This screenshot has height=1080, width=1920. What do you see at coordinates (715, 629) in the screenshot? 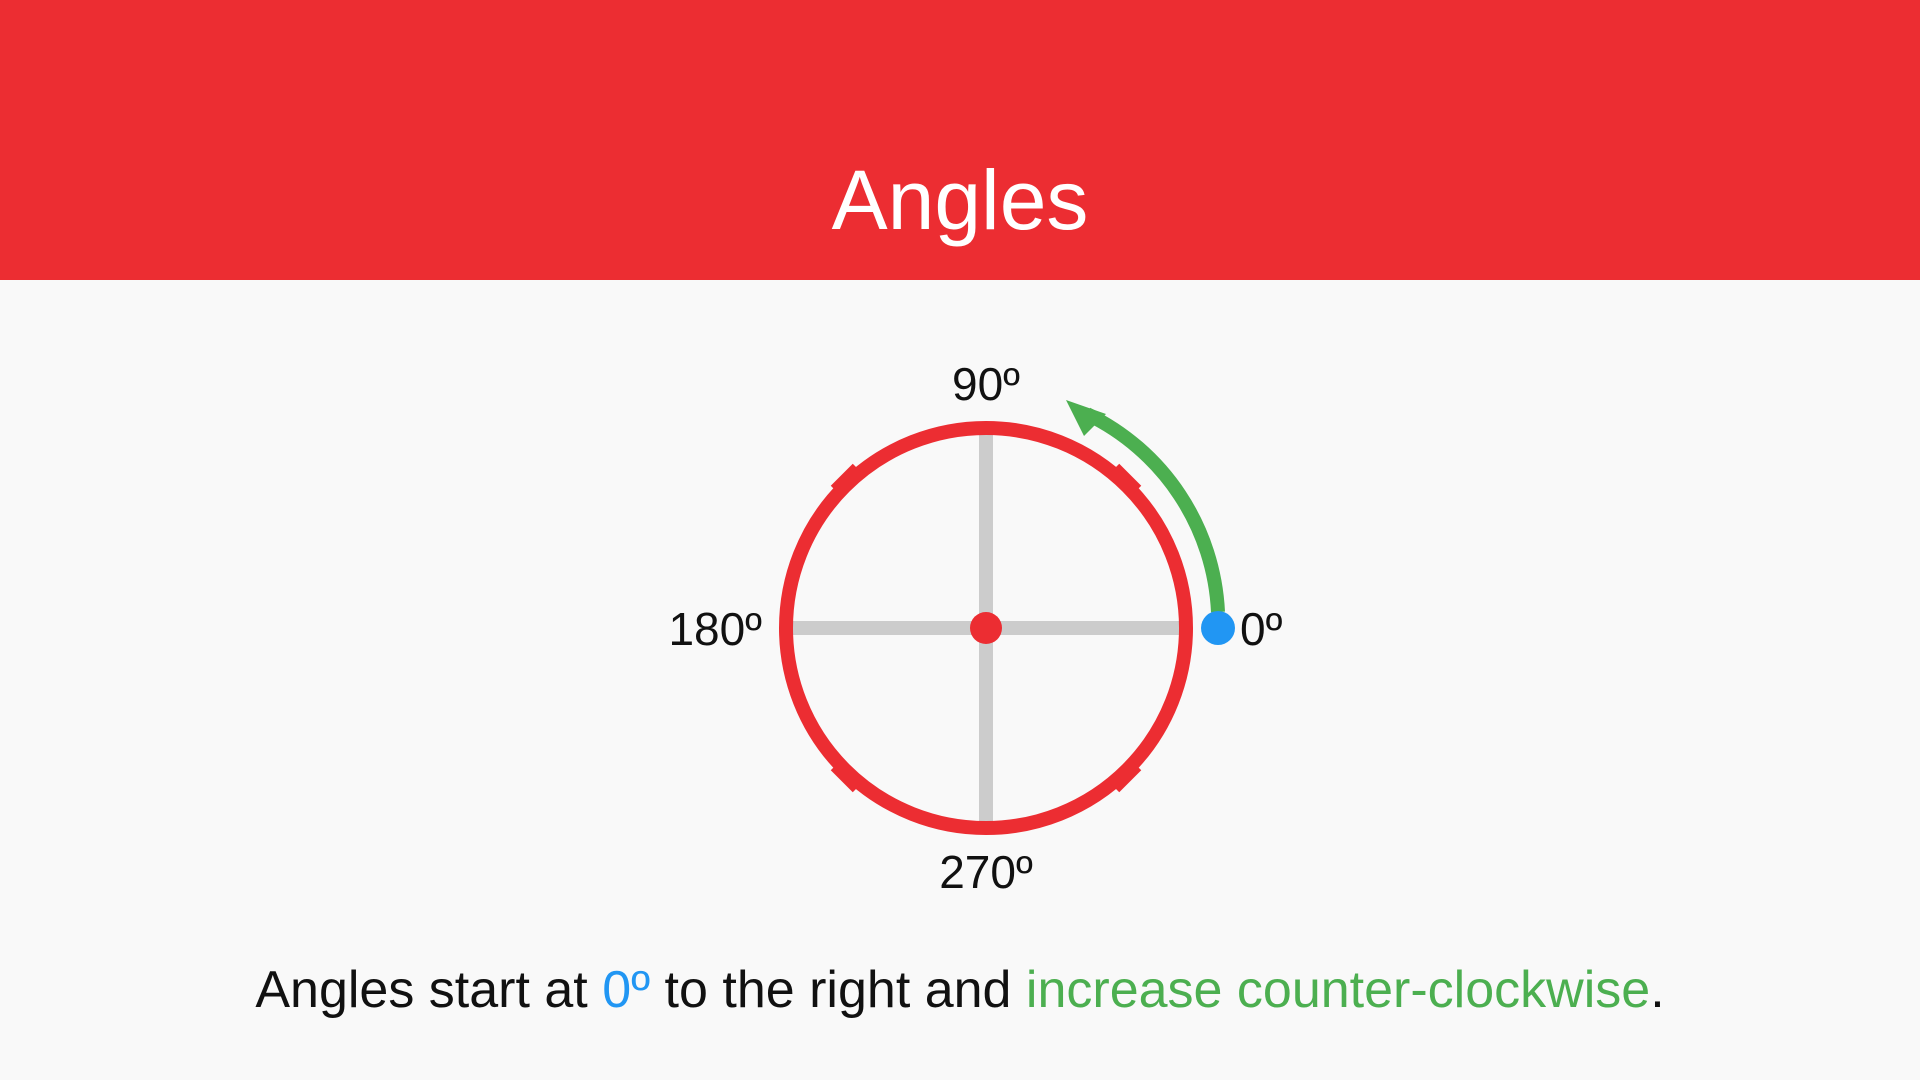
I see `label-180-degrees: 180º` at bounding box center [715, 629].